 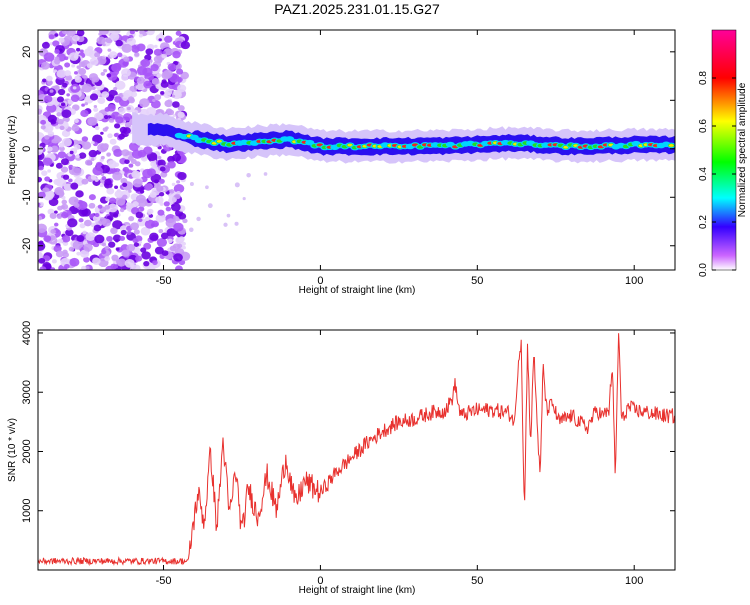 What do you see at coordinates (27, 197) in the screenshot?
I see `y-tick-label: -10` at bounding box center [27, 197].